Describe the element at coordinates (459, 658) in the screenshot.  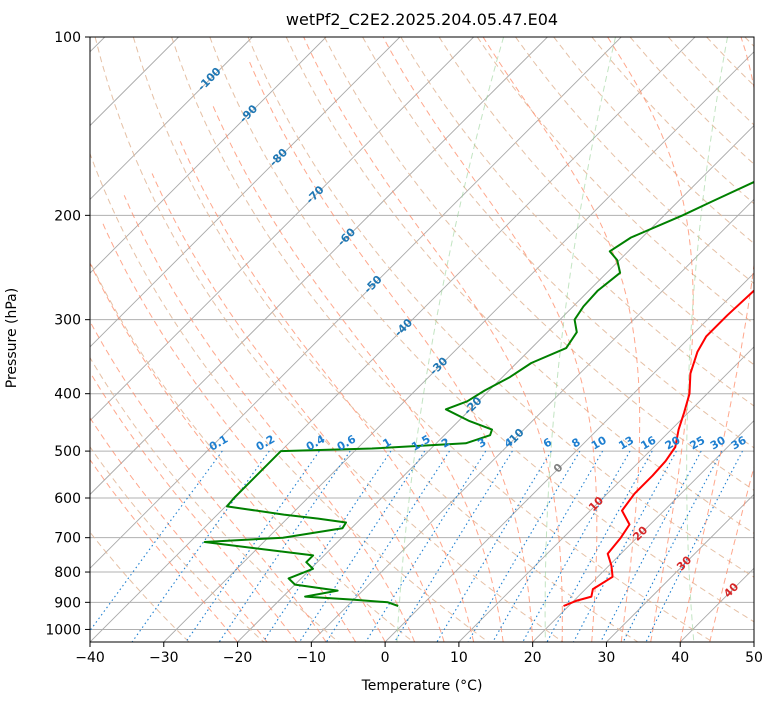
I see `x-tick-label: 10` at that location.